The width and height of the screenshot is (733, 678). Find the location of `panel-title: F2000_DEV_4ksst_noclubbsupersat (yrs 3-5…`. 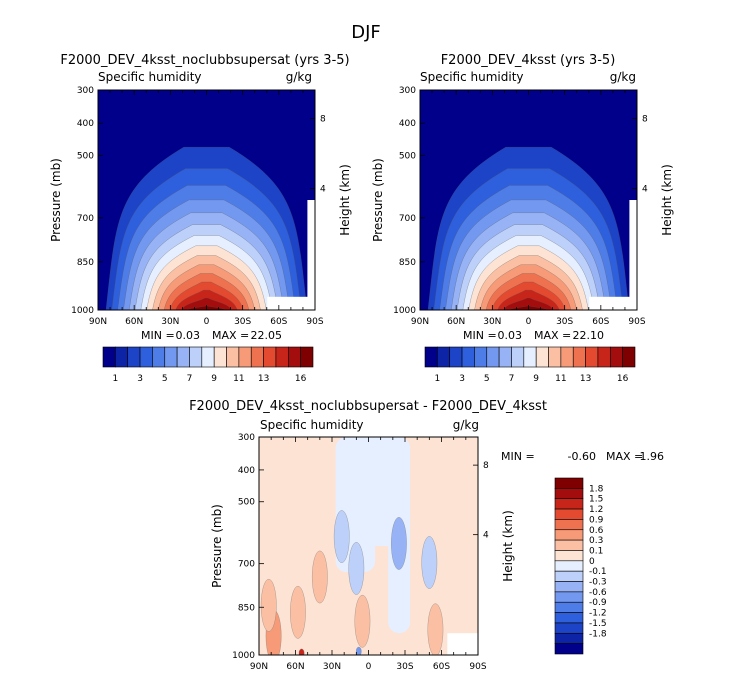

panel-title: F2000_DEV_4ksst_noclubbsupersat (yrs 3-5… is located at coordinates (204, 60).